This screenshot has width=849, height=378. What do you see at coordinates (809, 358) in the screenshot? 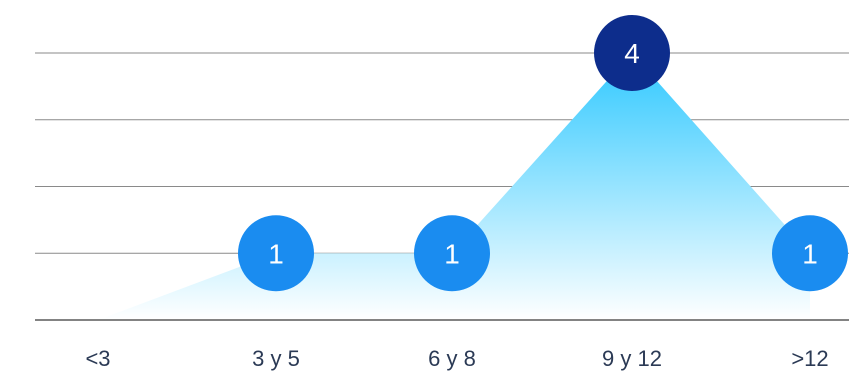
I see `x-tick-label: >12` at bounding box center [809, 358].